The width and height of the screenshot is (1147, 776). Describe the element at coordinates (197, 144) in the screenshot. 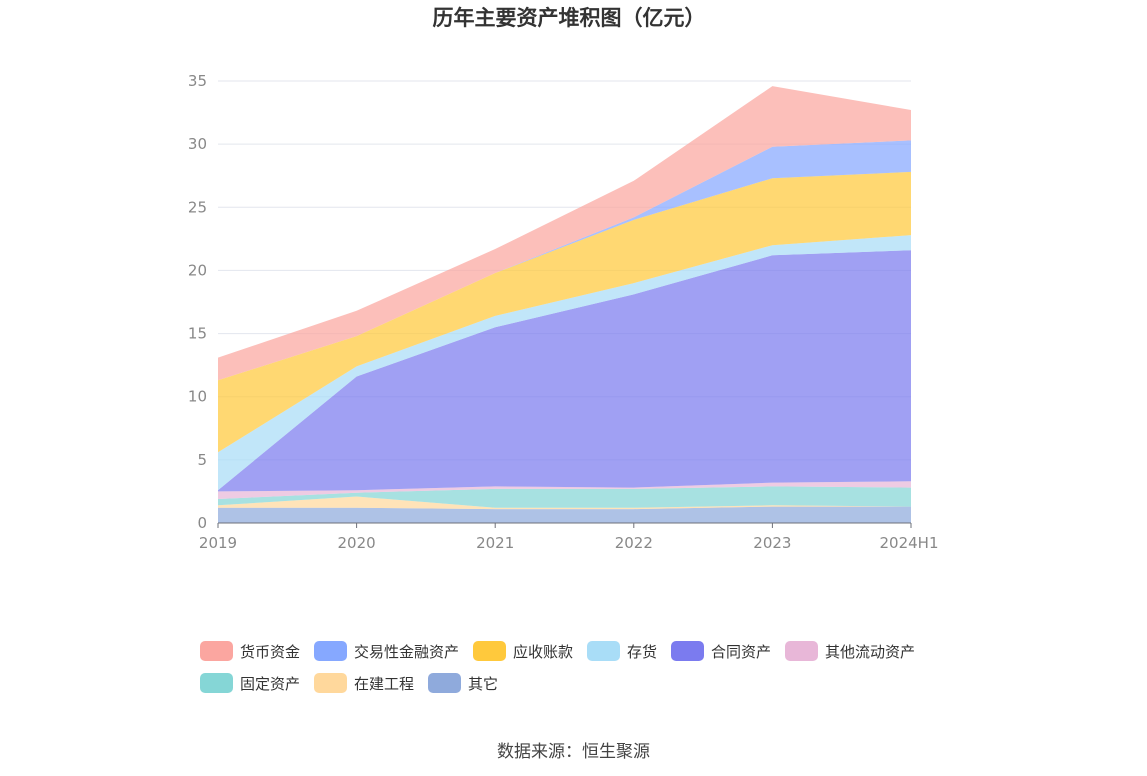

I see `y-tick-label: 30` at that location.